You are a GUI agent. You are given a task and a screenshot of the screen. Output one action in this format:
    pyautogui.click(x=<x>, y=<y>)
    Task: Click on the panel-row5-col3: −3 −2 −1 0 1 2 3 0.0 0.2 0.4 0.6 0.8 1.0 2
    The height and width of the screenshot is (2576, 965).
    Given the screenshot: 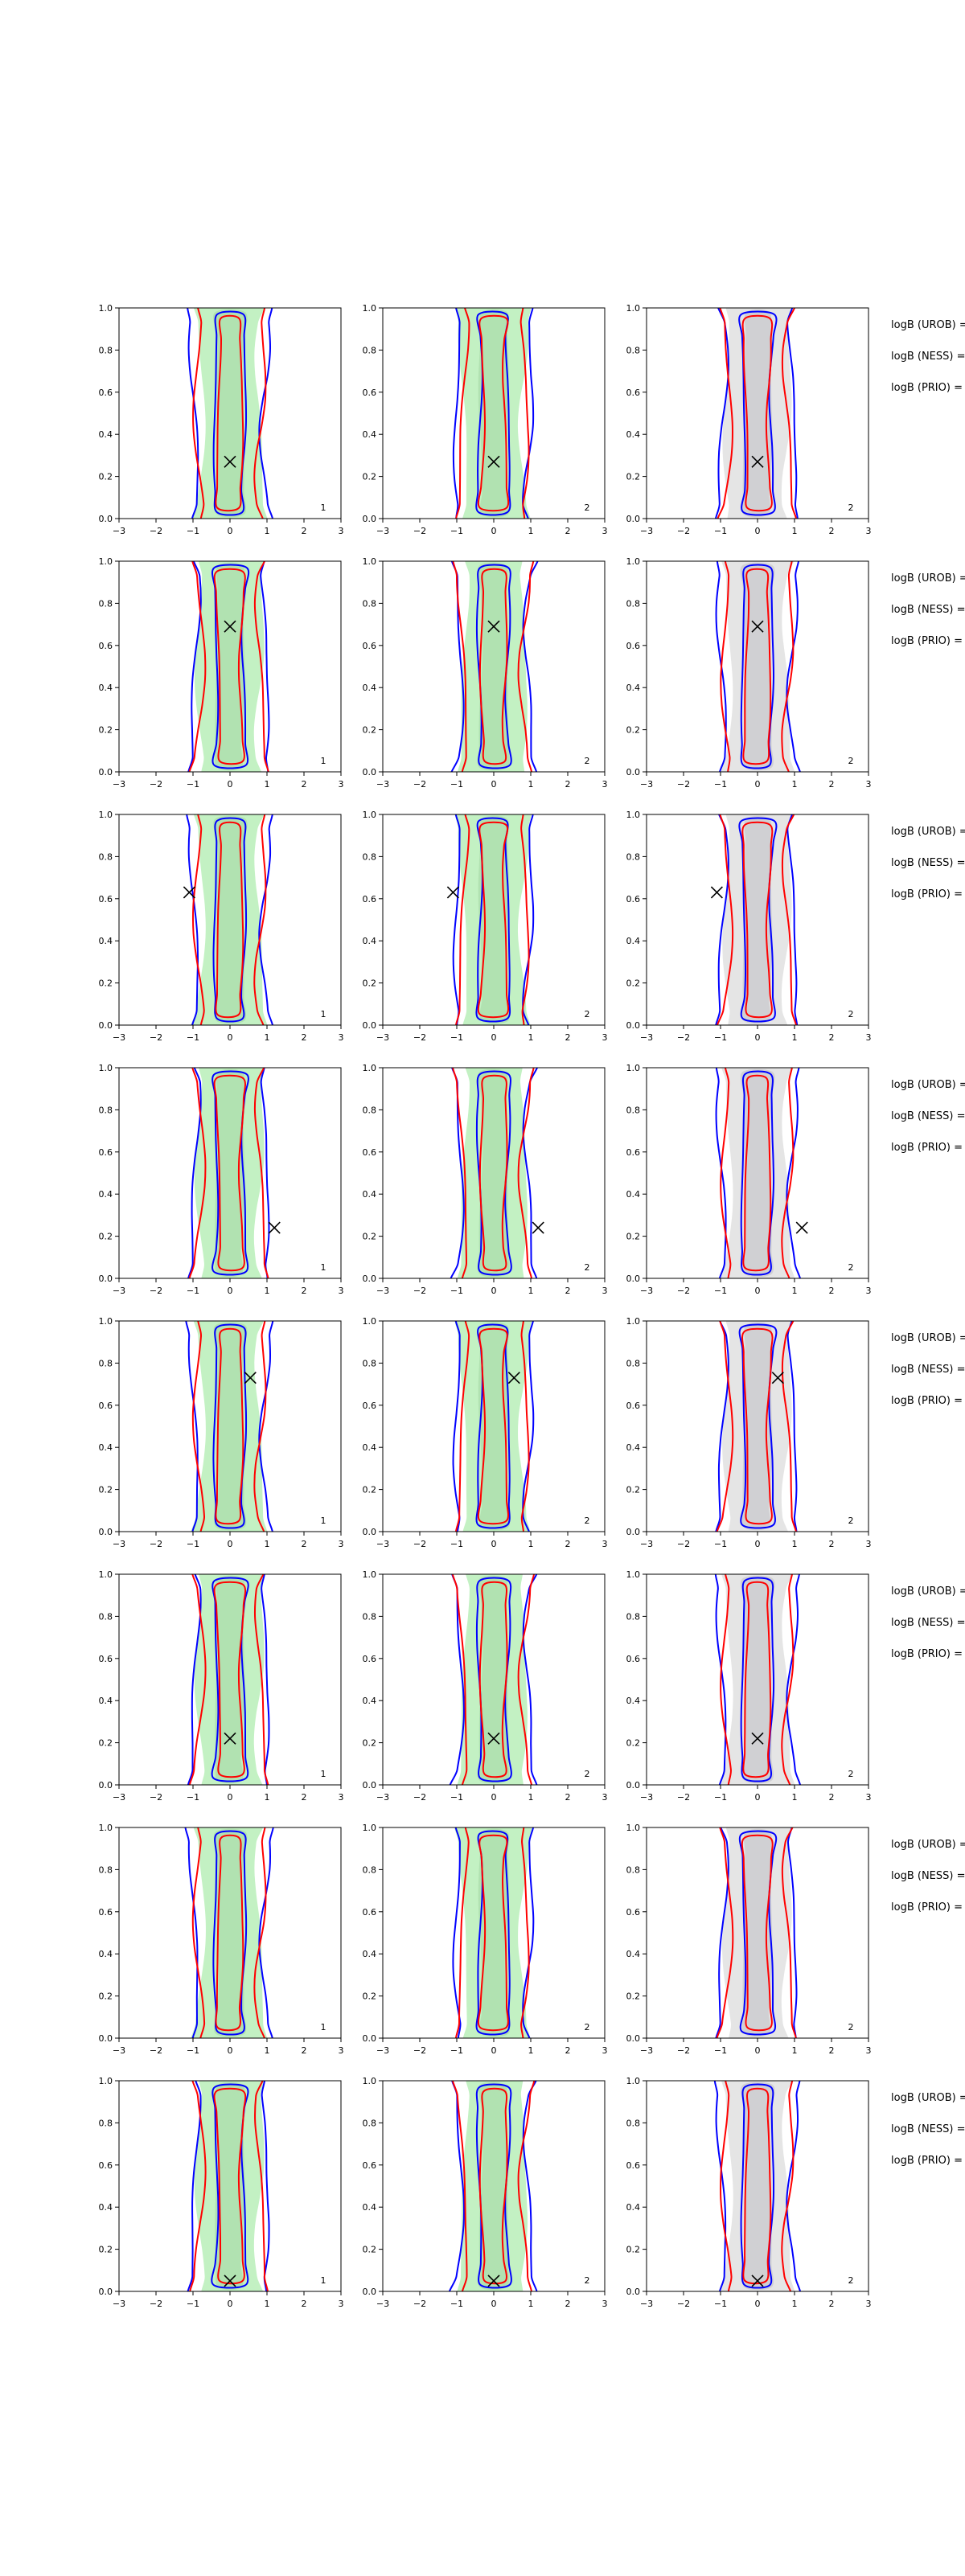 What is the action you would take?
    pyautogui.click(x=749, y=1432)
    